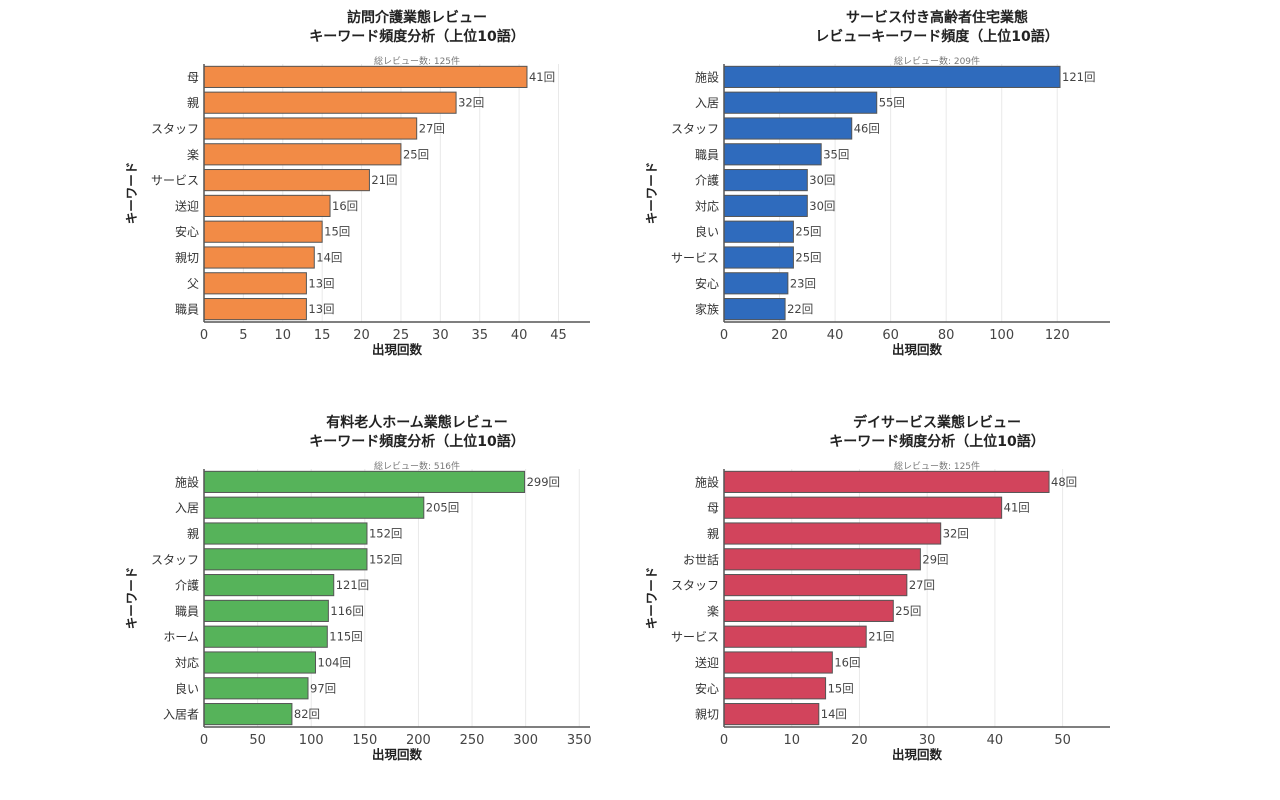 This screenshot has width=1280, height=800. Describe the element at coordinates (836, 154) in the screenshot. I see `data-label: 35回` at that location.